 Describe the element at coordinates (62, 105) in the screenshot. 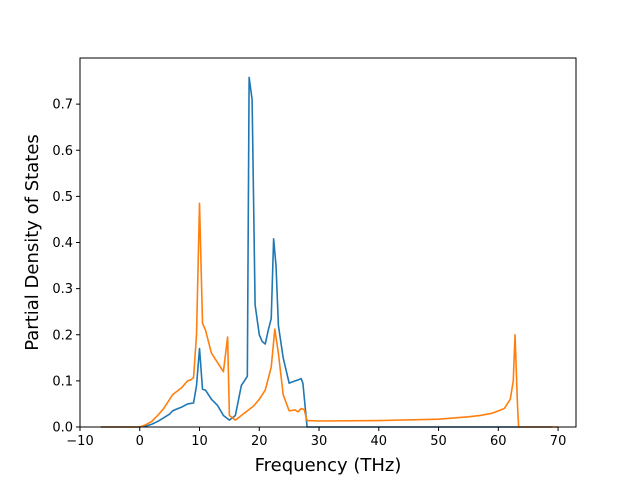

I see `y-tick-label: 0.7` at that location.